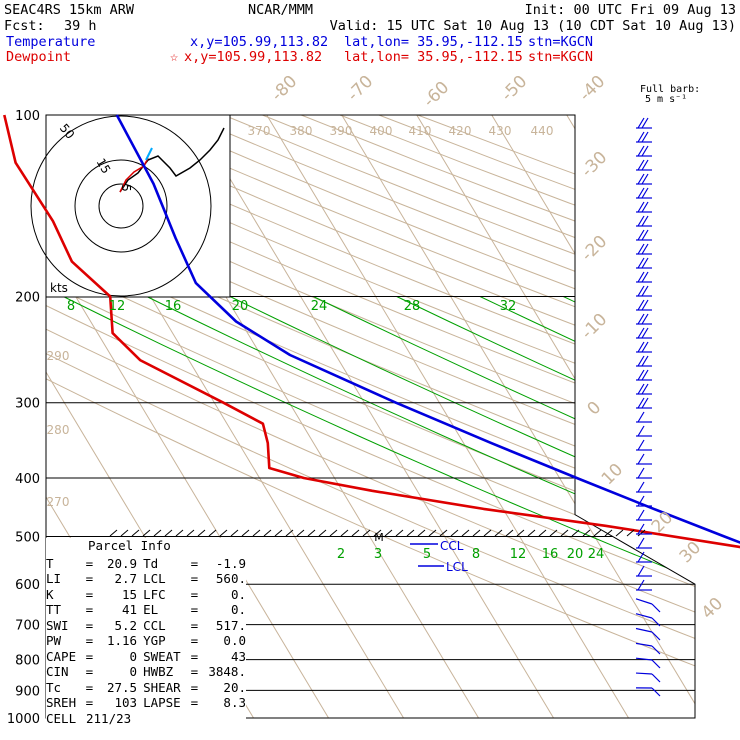 This screenshot has width=740, height=740. Describe the element at coordinates (379, 537) in the screenshot. I see `melting-level-marker: M` at that location.